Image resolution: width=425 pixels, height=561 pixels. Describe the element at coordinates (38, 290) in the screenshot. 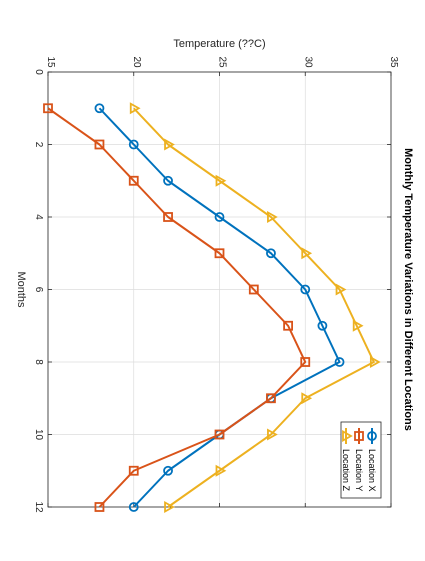

I see `x-tick-label: 6` at that location.